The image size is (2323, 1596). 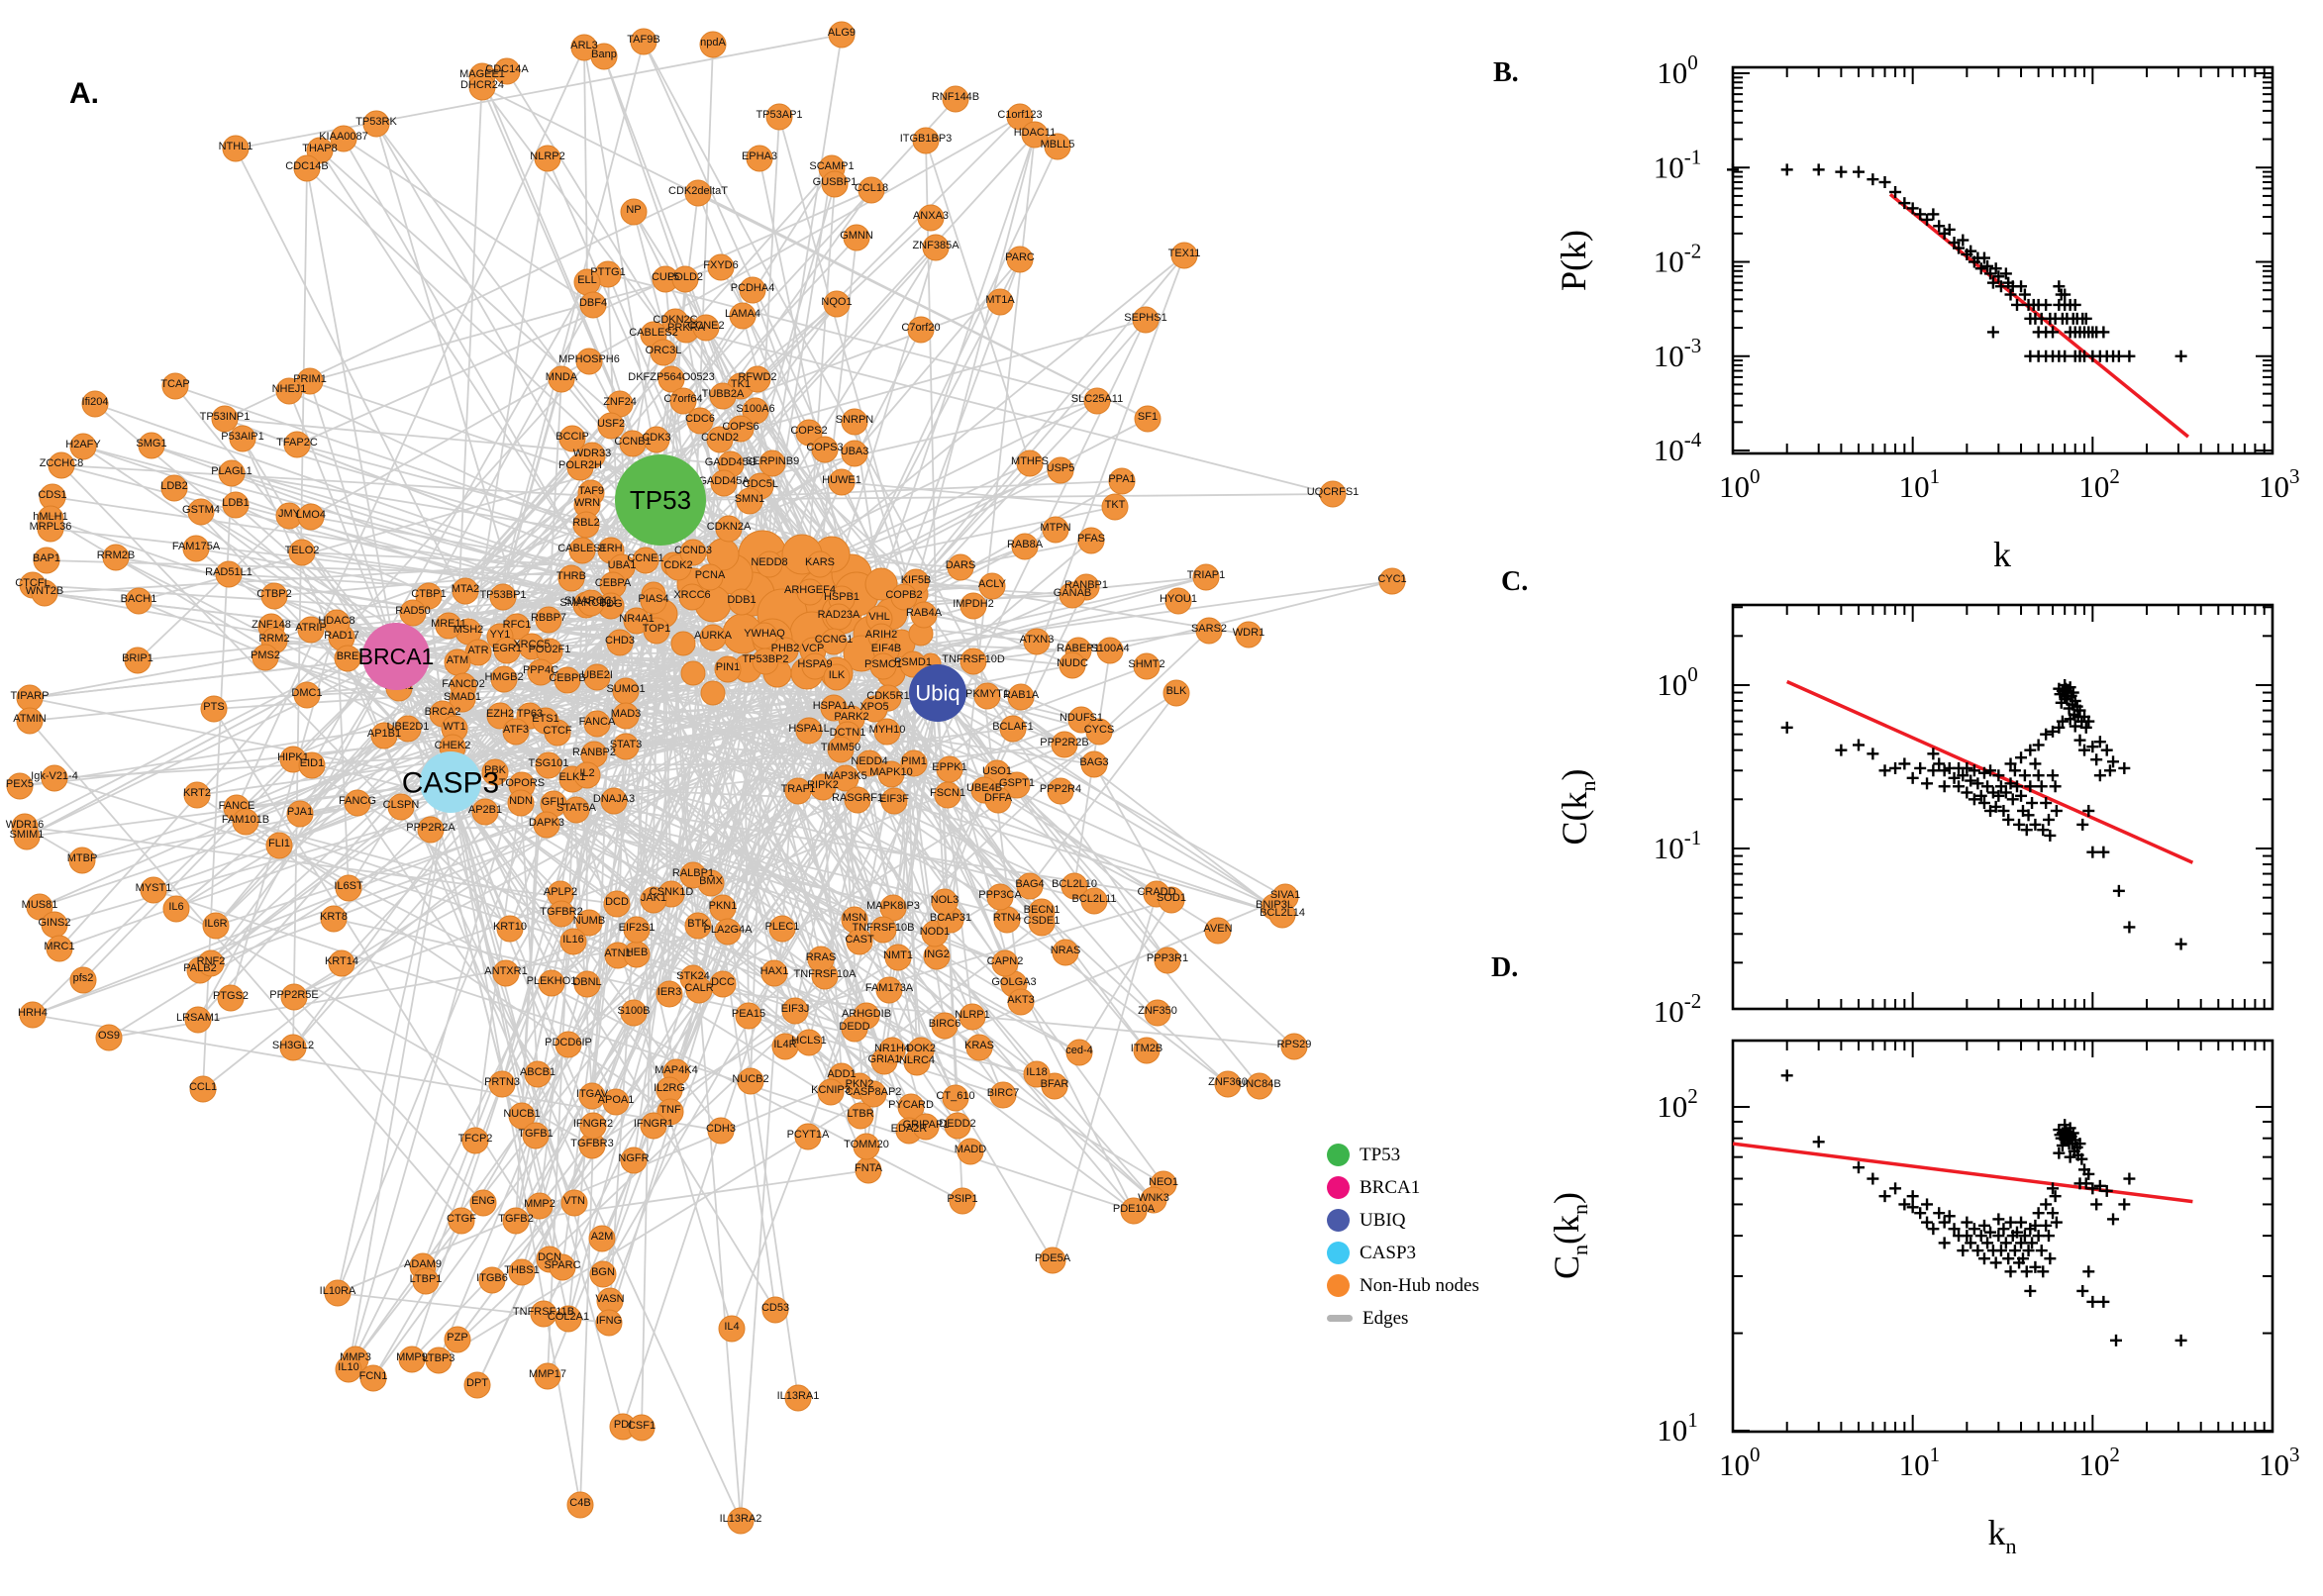 What do you see at coordinates (973, 659) in the screenshot?
I see `network-node-label: TNFRSF10D` at bounding box center [973, 659].